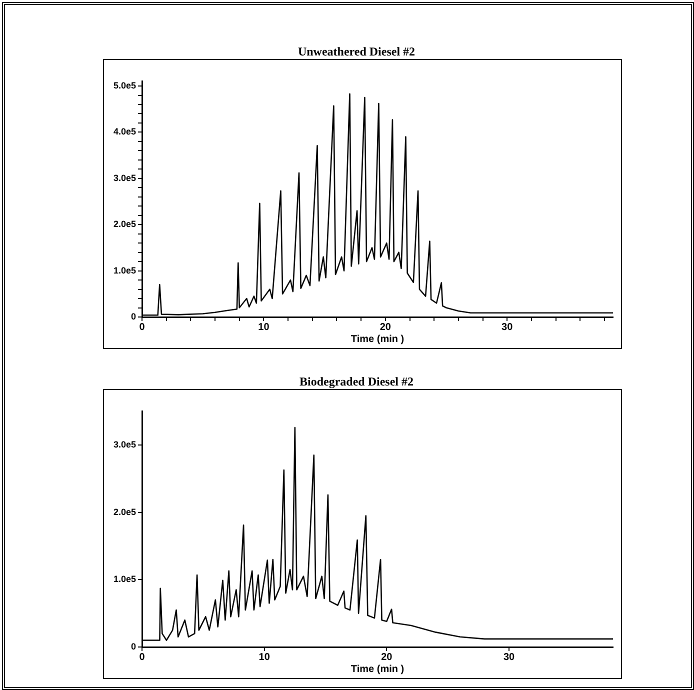 The image size is (694, 690). What do you see at coordinates (357, 381) in the screenshot?
I see `chart-title: Biodegraded Diesel #2` at bounding box center [357, 381].